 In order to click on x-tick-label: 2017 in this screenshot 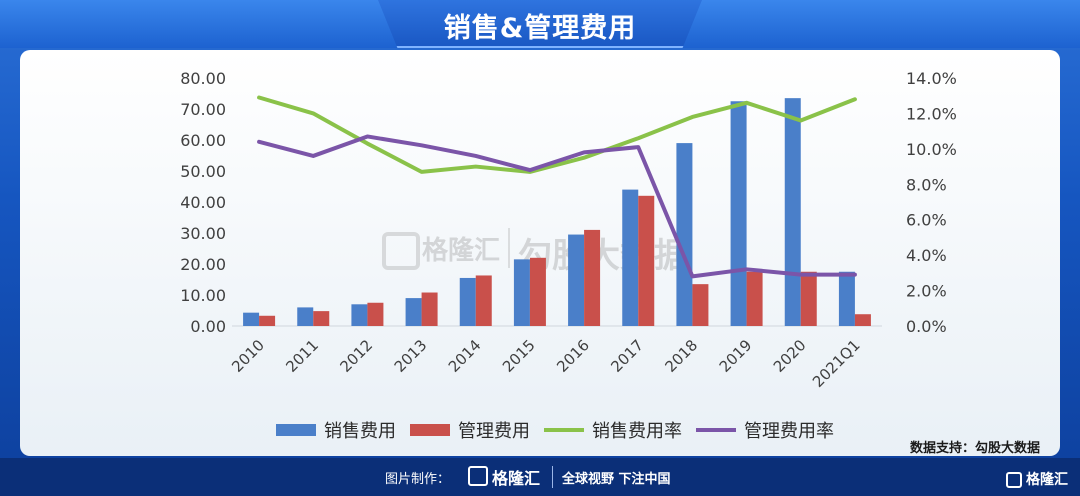, I will do `click(627, 356)`.